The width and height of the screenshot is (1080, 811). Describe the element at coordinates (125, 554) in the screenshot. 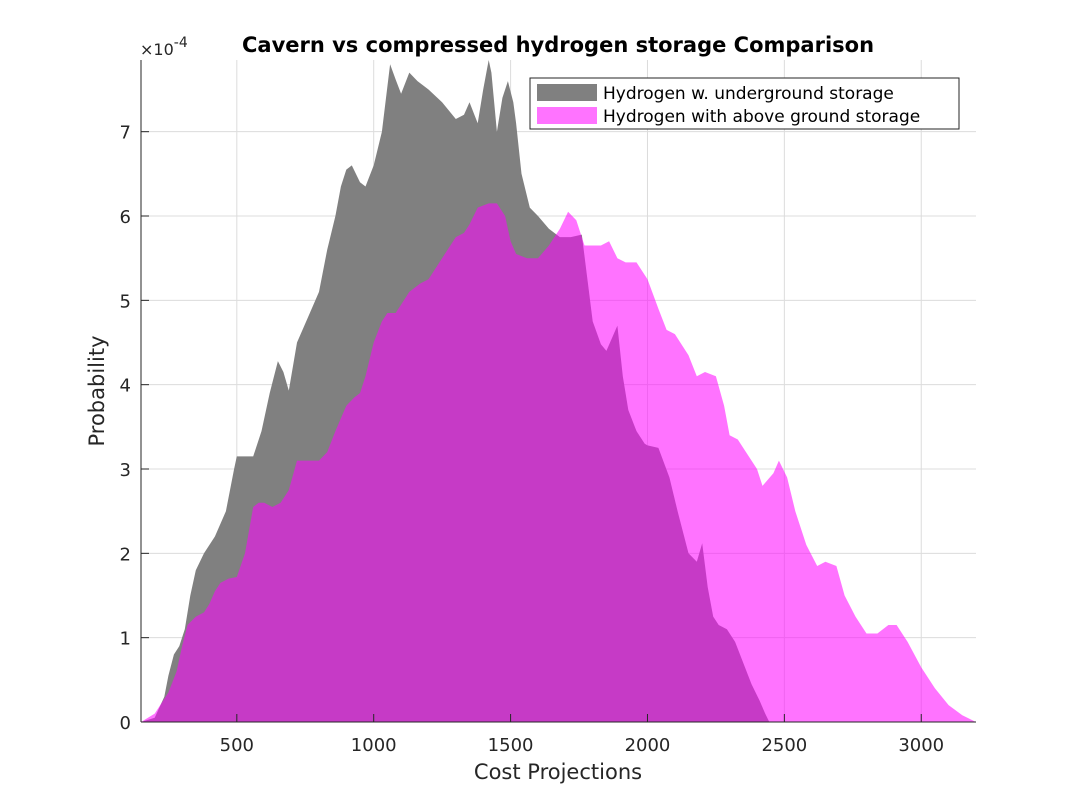

I see `y-tick-label: 2` at that location.